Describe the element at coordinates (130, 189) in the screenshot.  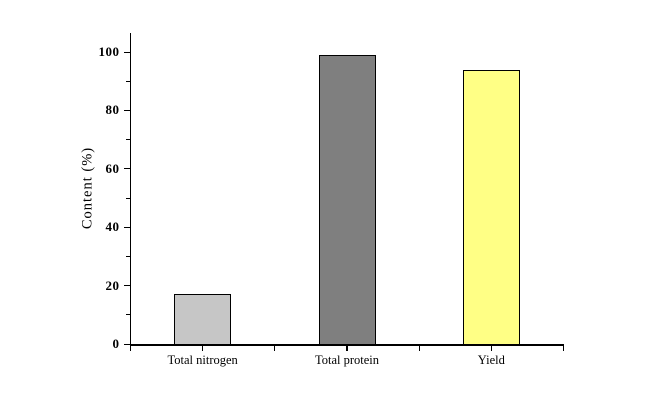
I see `y-axis-line` at that location.